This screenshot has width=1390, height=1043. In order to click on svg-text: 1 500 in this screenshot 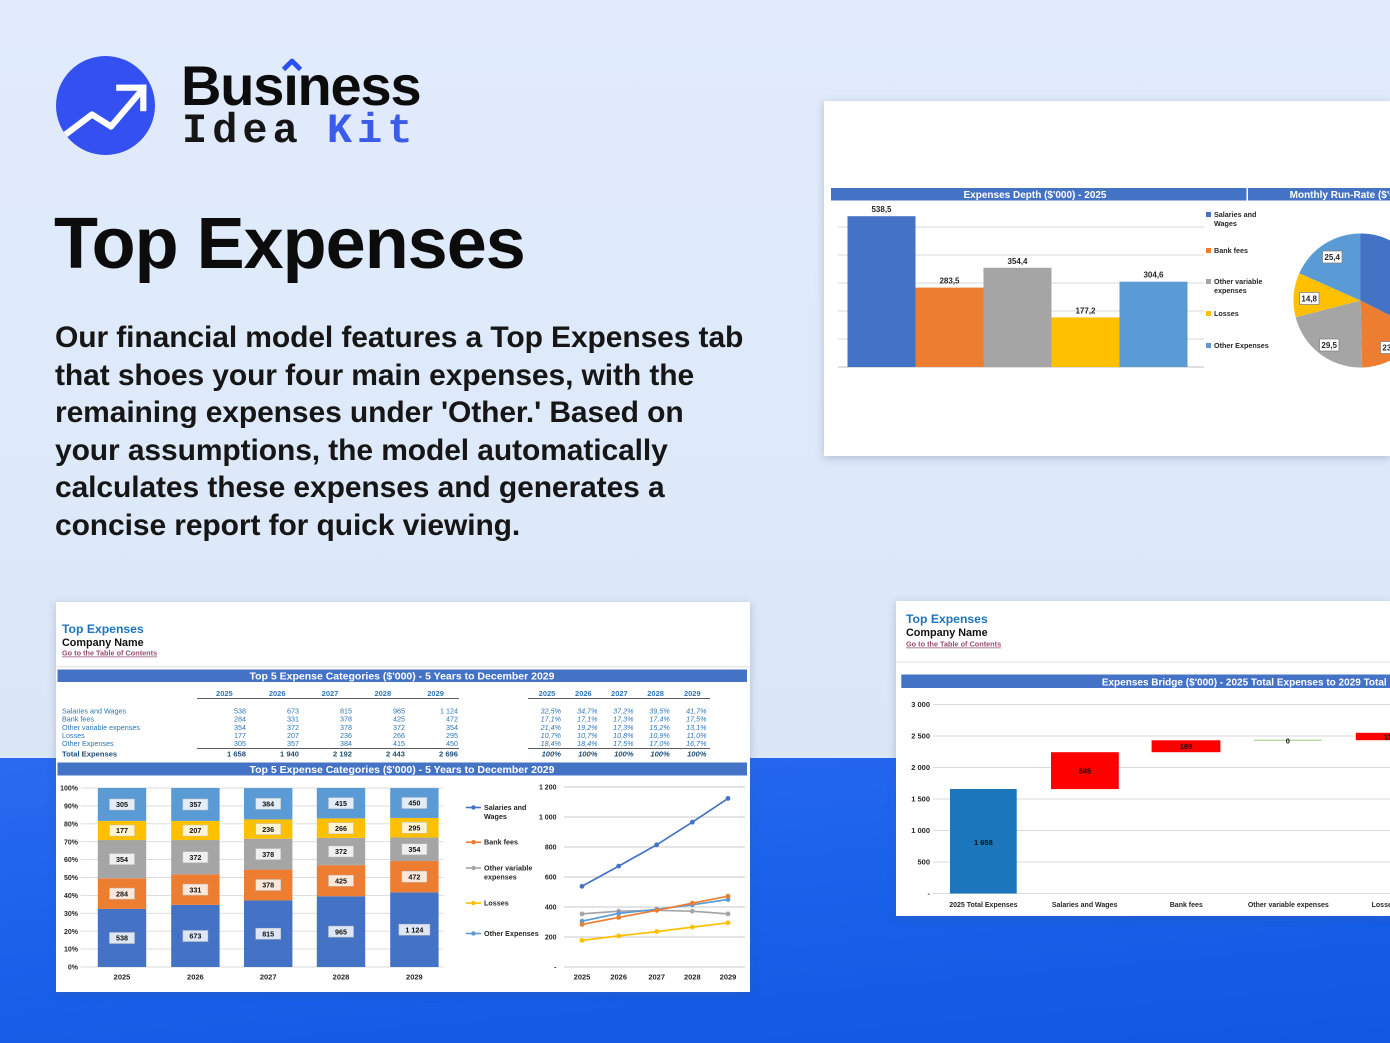, I will do `click(920, 799)`.